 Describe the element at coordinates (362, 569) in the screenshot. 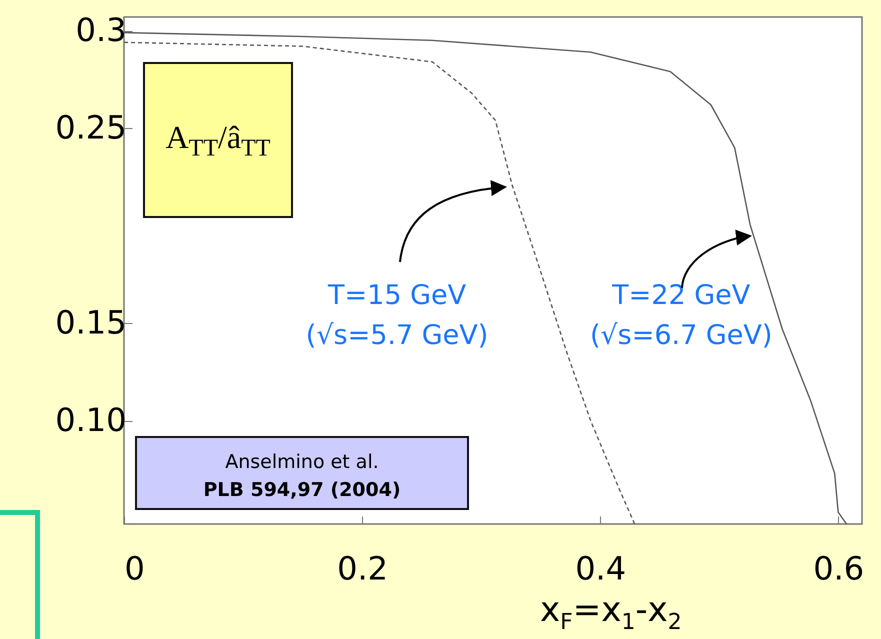

I see `x-tick-label: 0.2` at that location.